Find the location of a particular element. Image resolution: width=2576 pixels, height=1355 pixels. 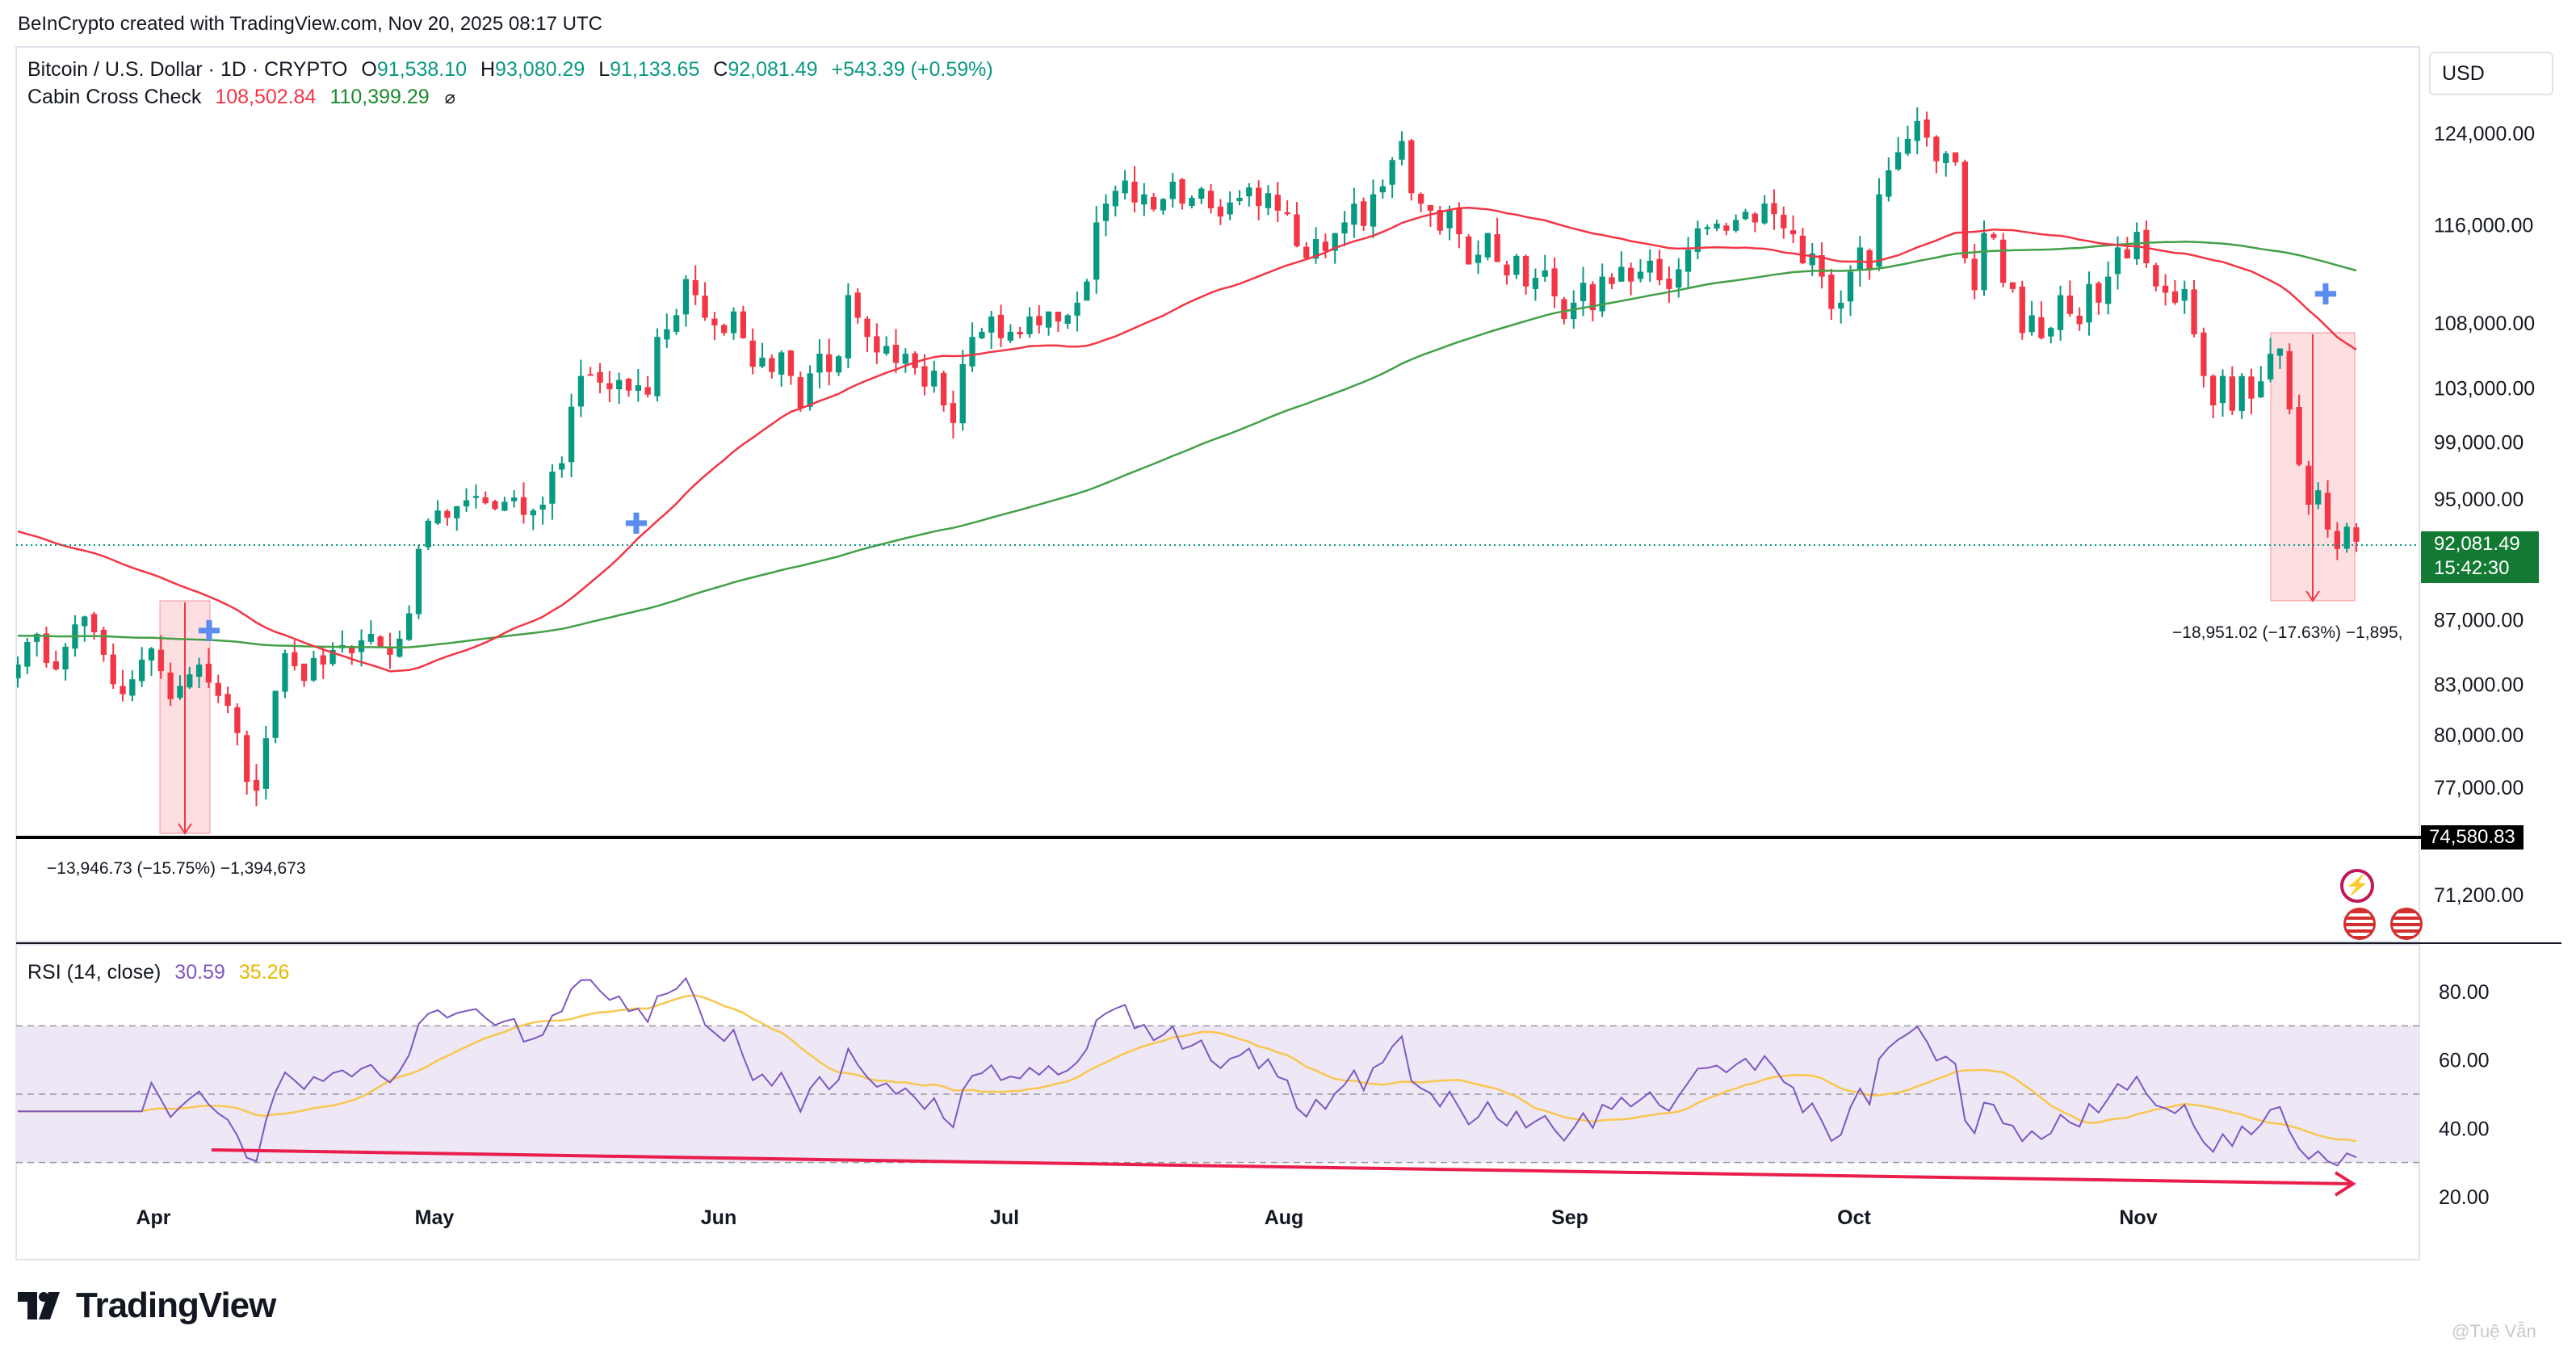

measure-label-november: −18,951.02 (−17.63%) −1,895, is located at coordinates (2287, 632).